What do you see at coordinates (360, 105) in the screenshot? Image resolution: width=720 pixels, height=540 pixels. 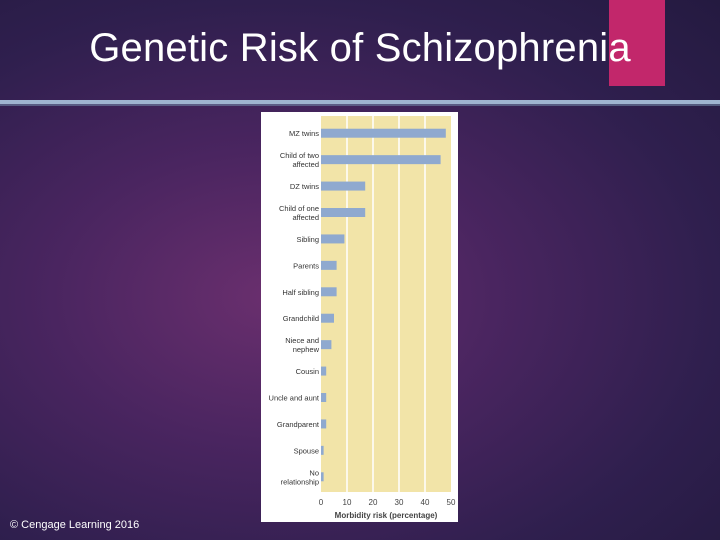 I see `title-divider-shadow` at bounding box center [360, 105].